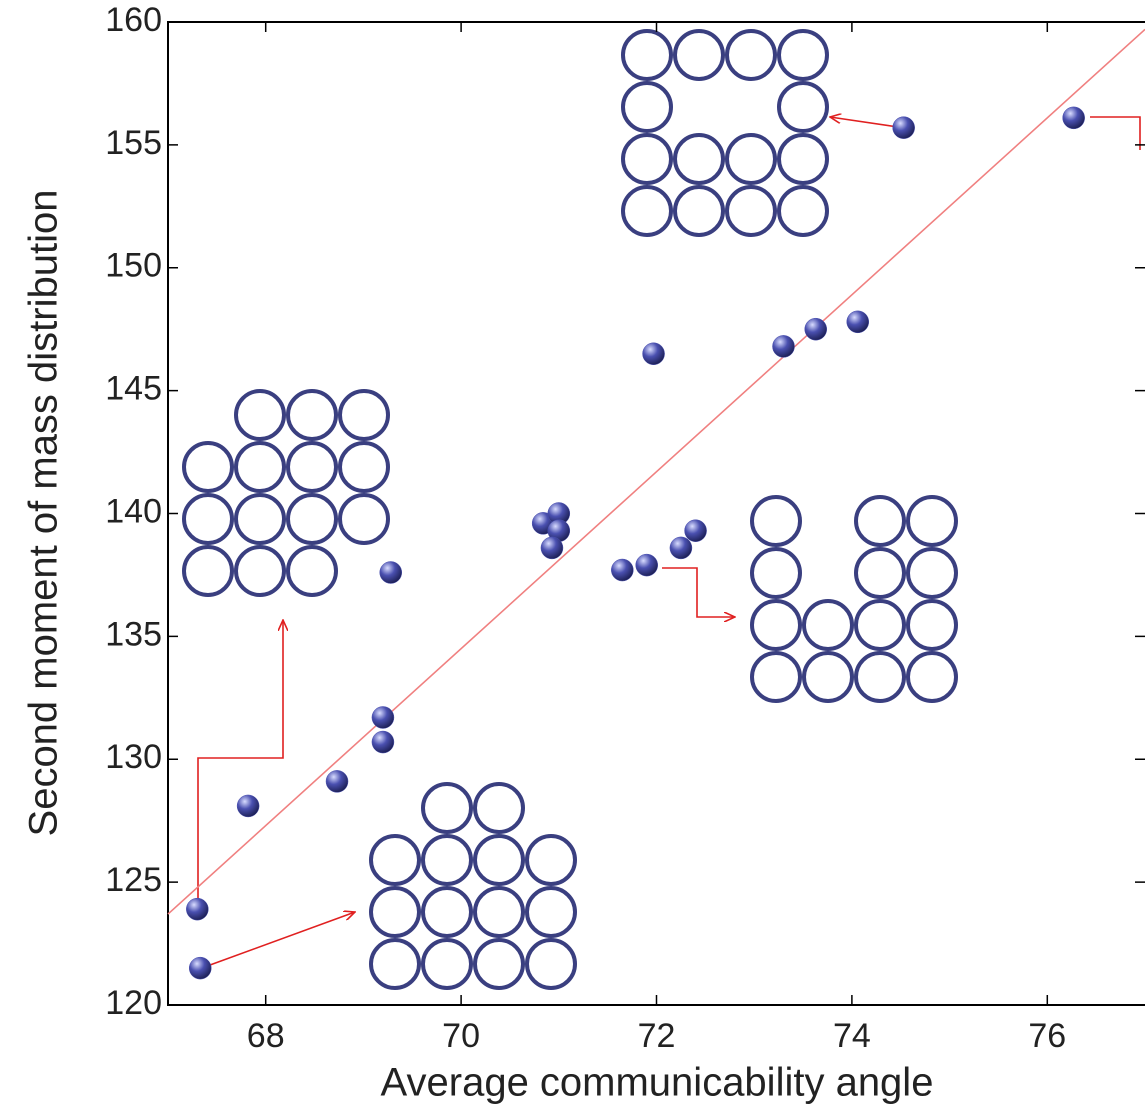 The image size is (1145, 1117). Describe the element at coordinates (133, 389) in the screenshot. I see `y-tick-label: 145` at that location.